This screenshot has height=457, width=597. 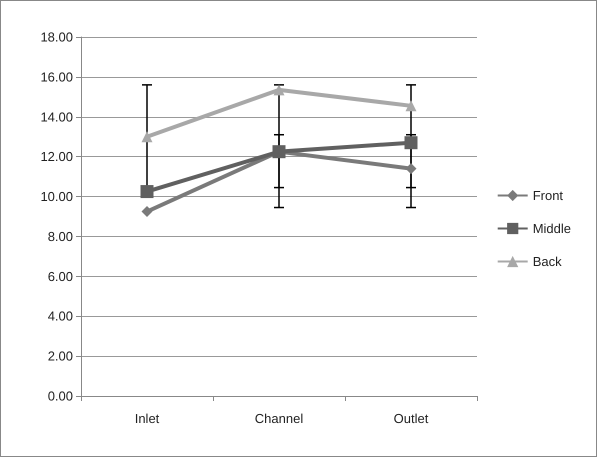 I want to click on legend-label: Middle, so click(x=551, y=228).